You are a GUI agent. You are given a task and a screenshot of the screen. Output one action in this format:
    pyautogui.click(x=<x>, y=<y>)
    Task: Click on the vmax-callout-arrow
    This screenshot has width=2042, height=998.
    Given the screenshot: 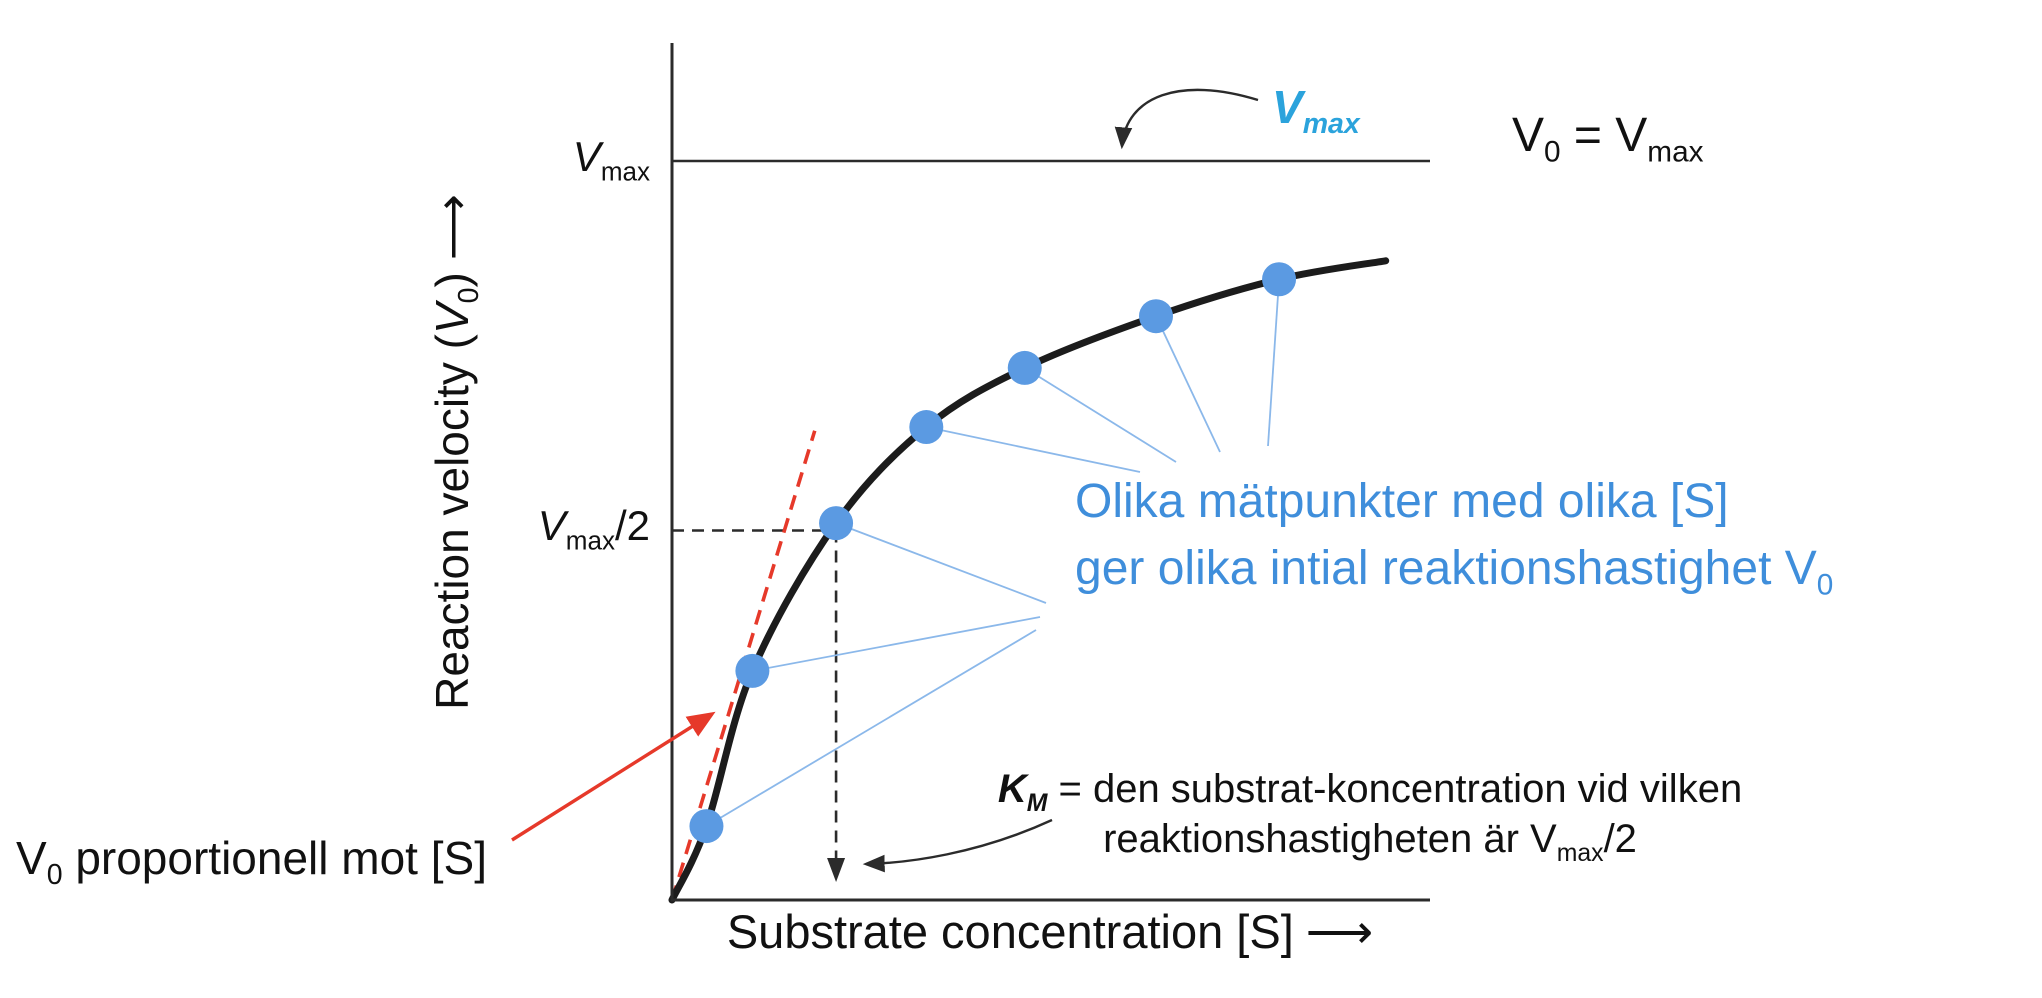 What is the action you would take?
    pyautogui.click(x=1186, y=119)
    